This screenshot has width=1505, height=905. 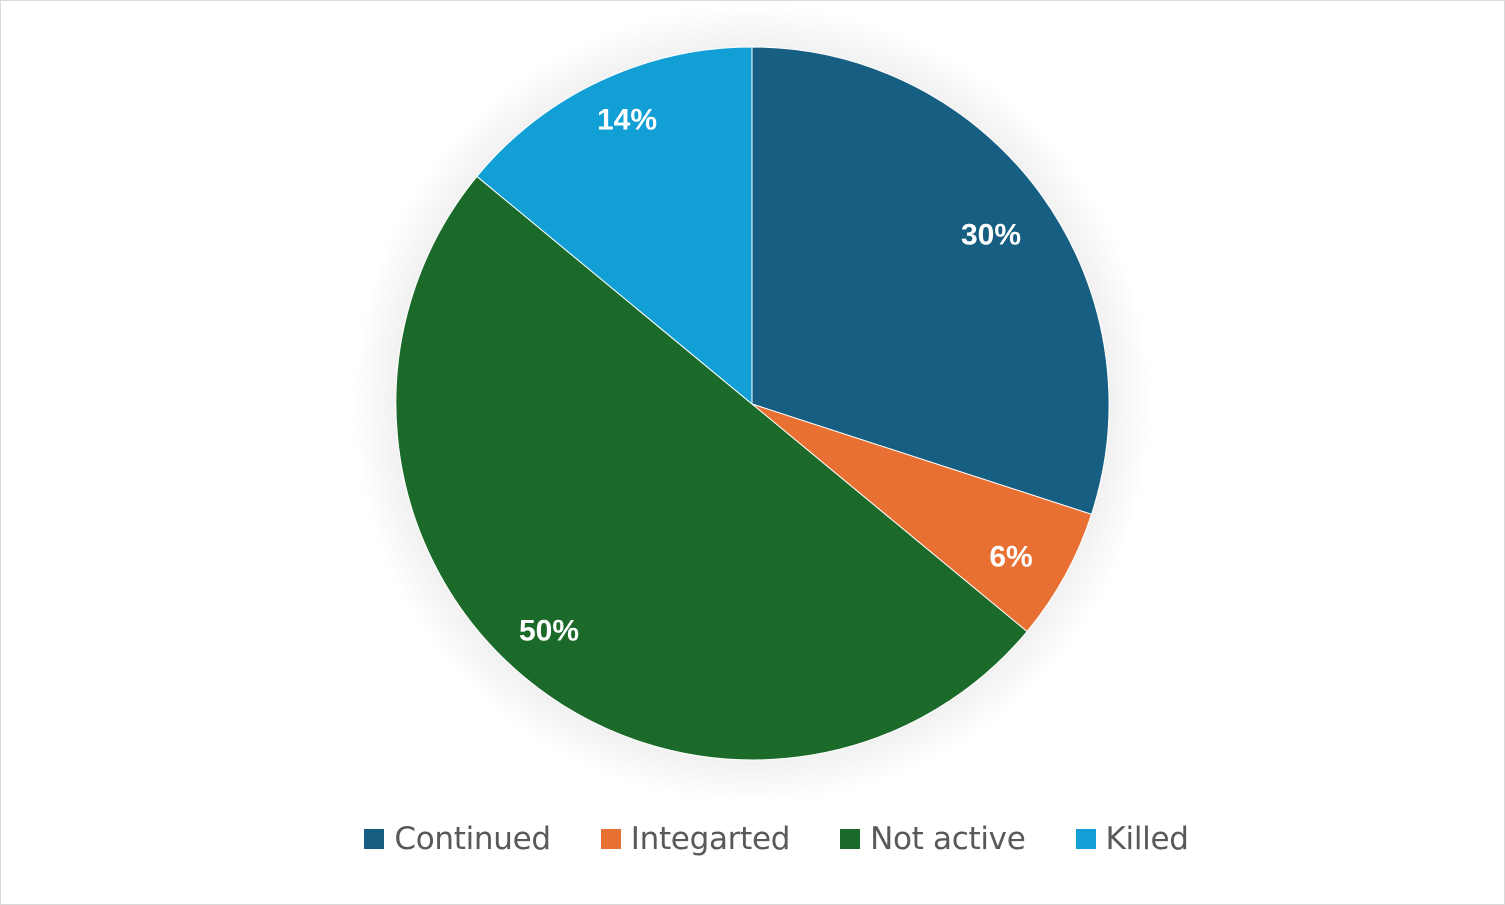 What do you see at coordinates (614, 226) in the screenshot?
I see `pie-slice-killed` at bounding box center [614, 226].